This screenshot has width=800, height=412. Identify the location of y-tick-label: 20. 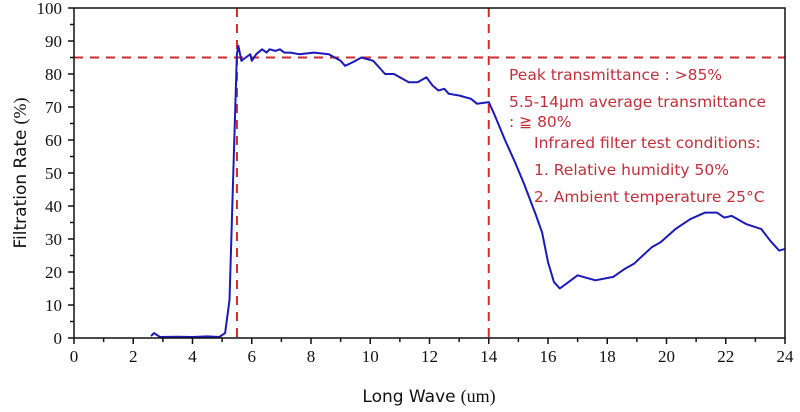
(53, 272).